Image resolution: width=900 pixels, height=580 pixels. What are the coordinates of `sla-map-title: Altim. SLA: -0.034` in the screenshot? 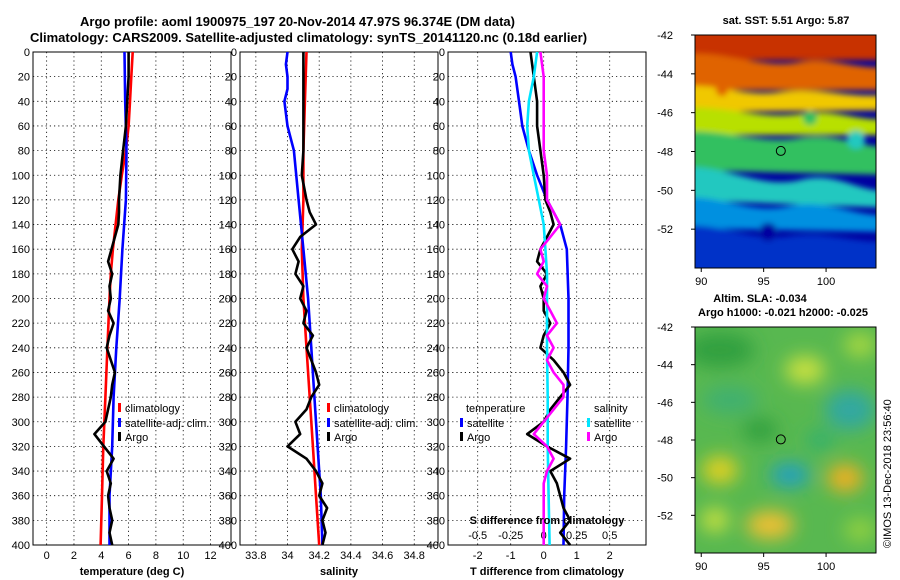 It's located at (760, 299).